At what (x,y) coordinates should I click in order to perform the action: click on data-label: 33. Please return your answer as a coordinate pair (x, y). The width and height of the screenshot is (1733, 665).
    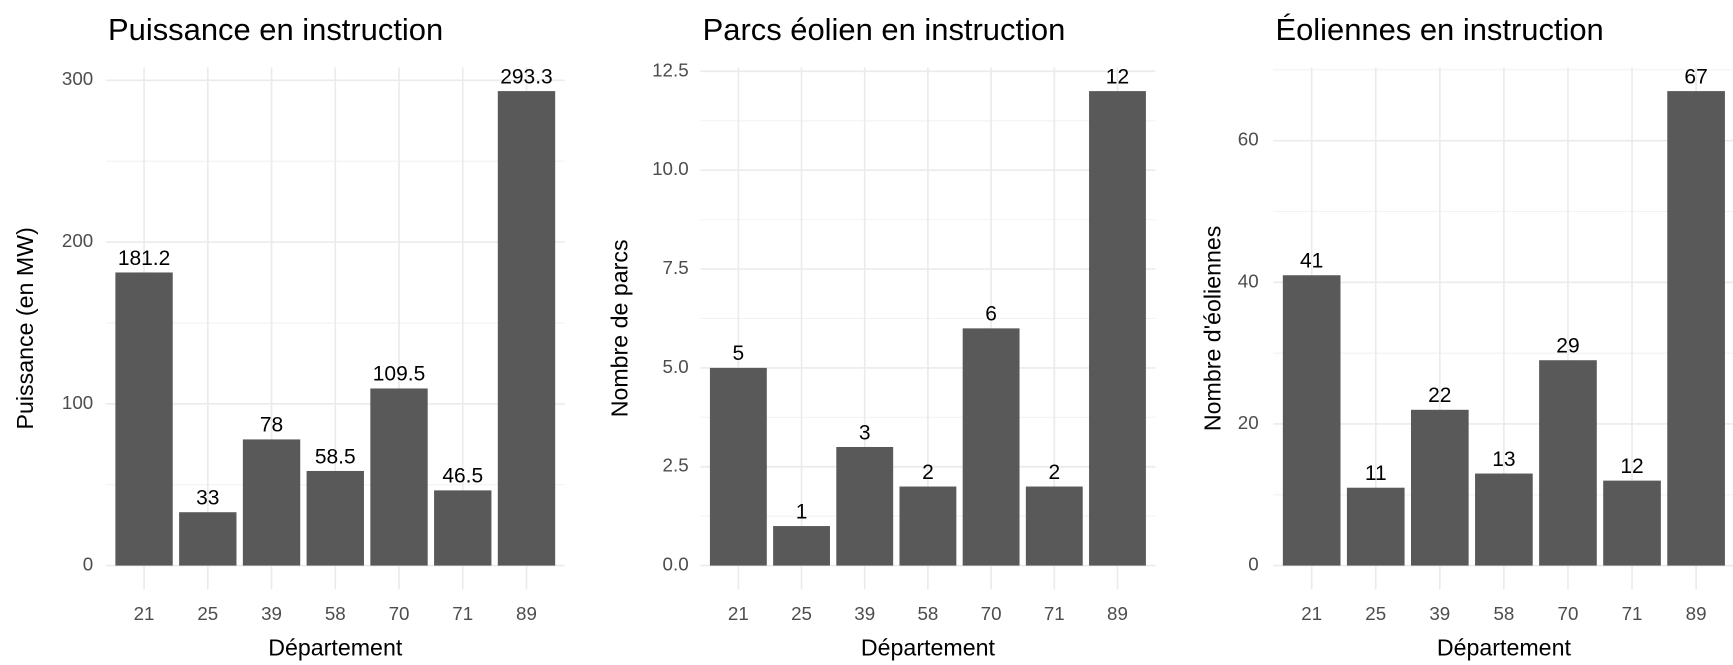
    Looking at the image, I should click on (207, 498).